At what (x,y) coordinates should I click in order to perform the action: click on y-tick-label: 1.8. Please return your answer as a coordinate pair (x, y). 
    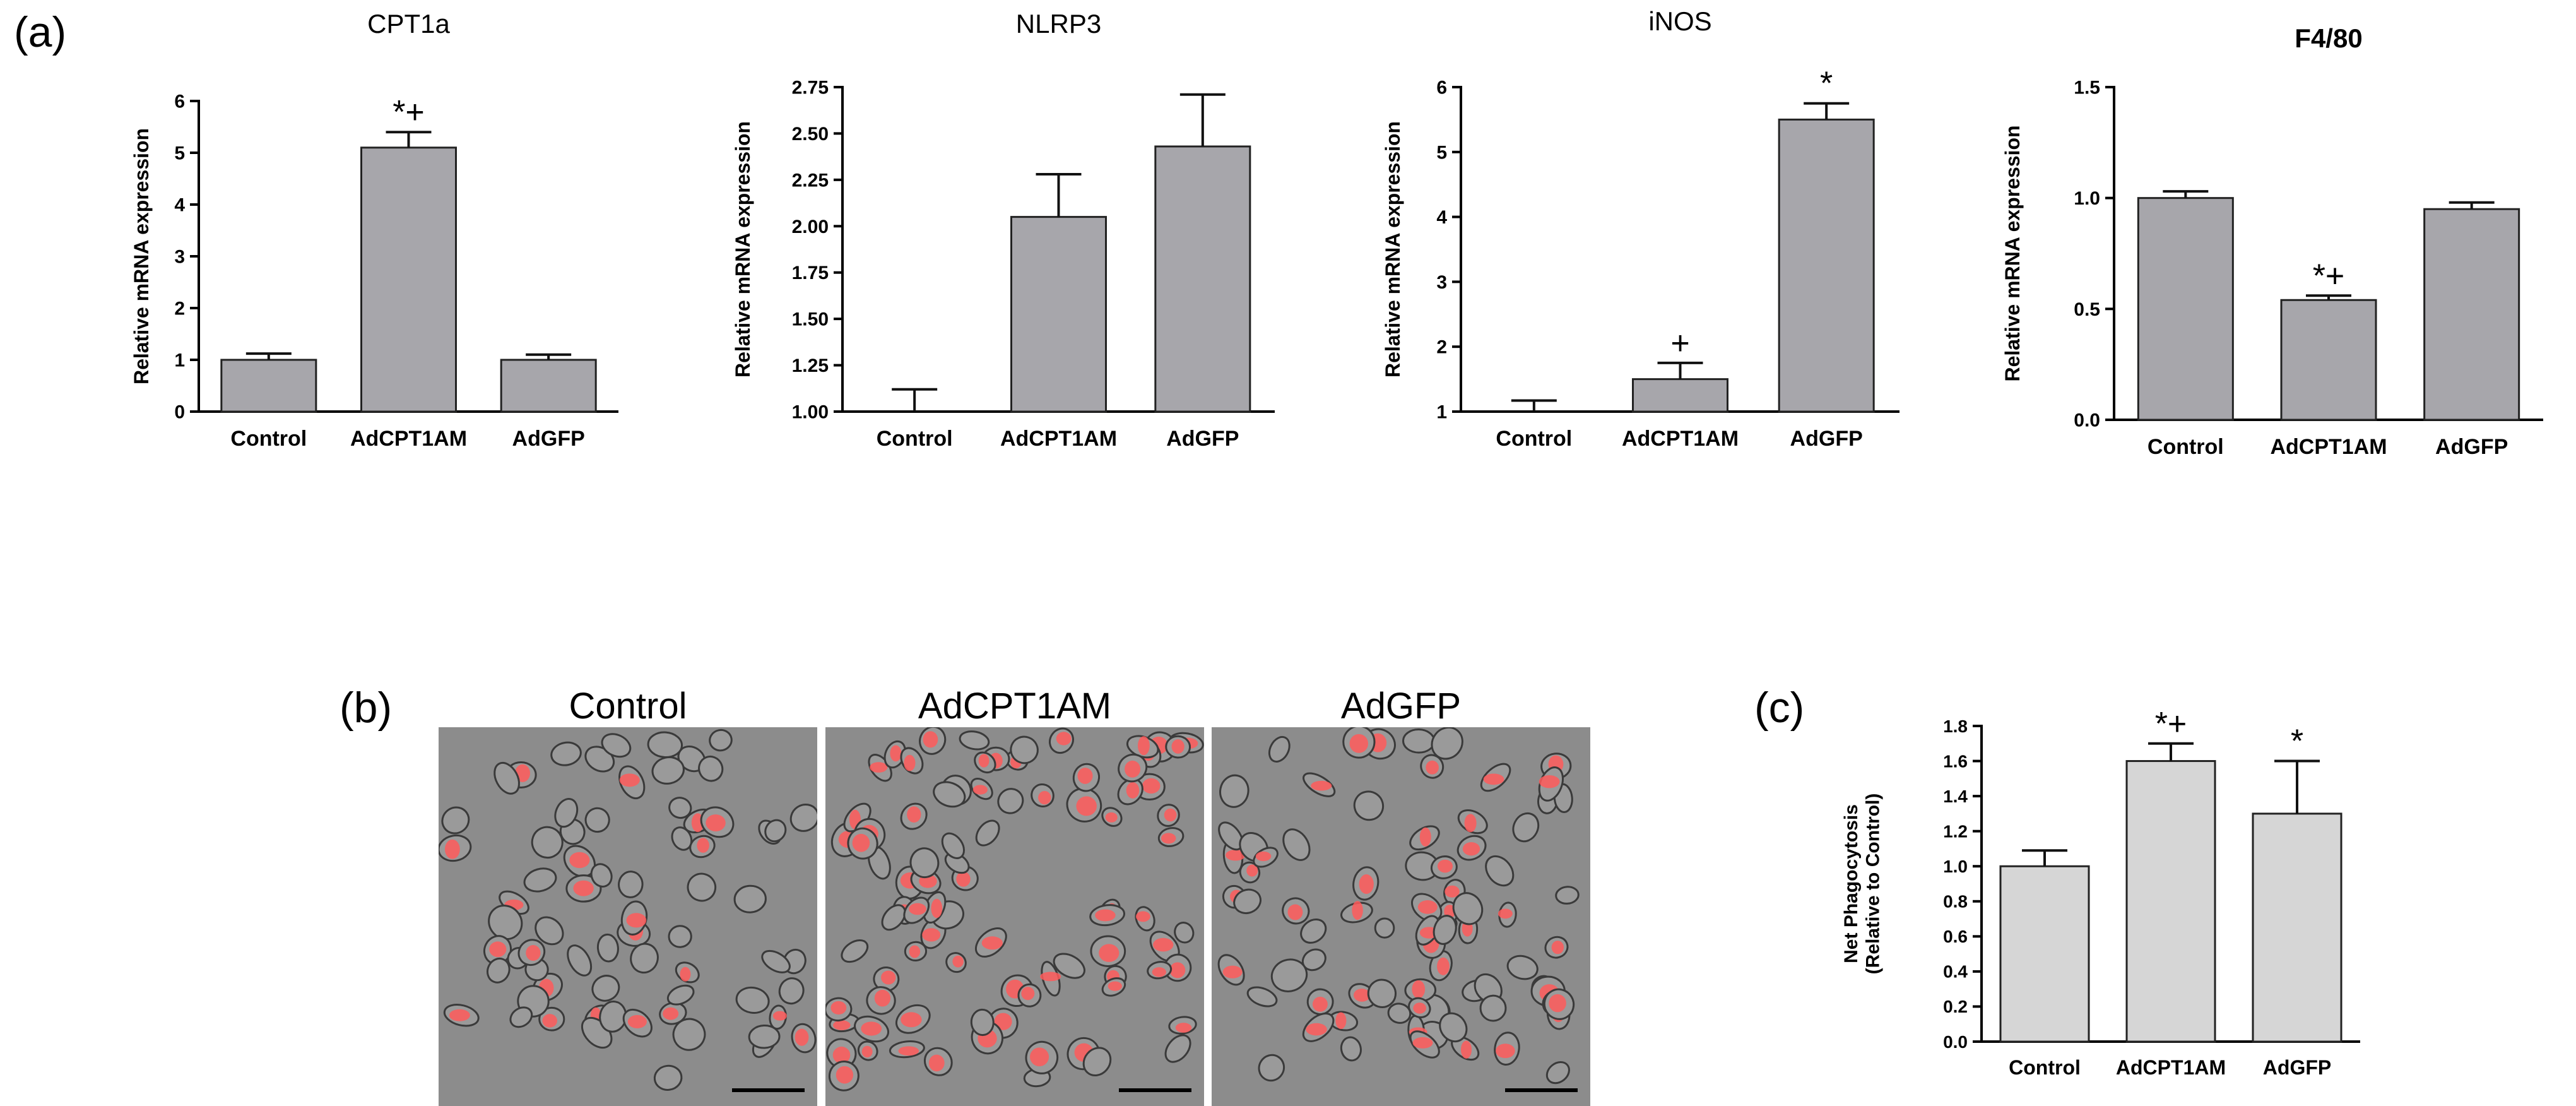
    Looking at the image, I should click on (1956, 726).